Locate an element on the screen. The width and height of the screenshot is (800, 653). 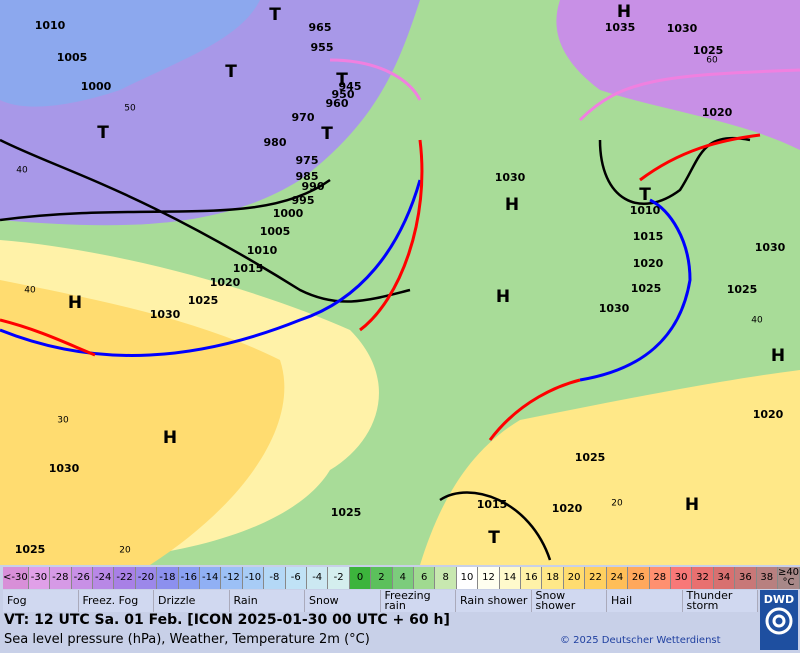
scale-cell: -8 is located at coordinates (275, 578).